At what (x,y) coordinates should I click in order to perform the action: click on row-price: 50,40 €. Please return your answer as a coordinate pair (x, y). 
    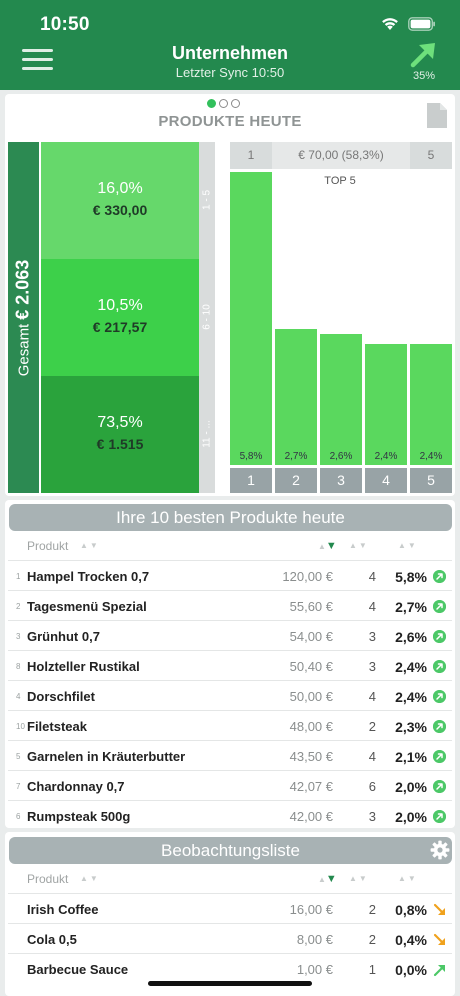
    Looking at the image, I should click on (311, 666).